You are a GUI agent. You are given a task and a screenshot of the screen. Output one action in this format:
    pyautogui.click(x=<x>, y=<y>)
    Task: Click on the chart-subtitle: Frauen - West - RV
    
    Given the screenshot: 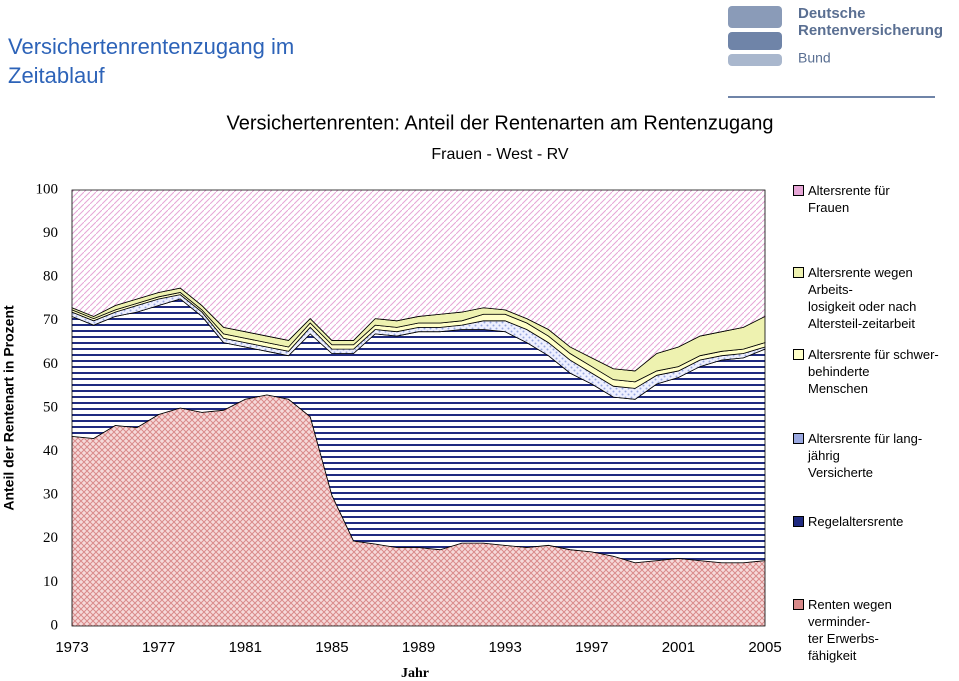 What is the action you would take?
    pyautogui.click(x=500, y=154)
    